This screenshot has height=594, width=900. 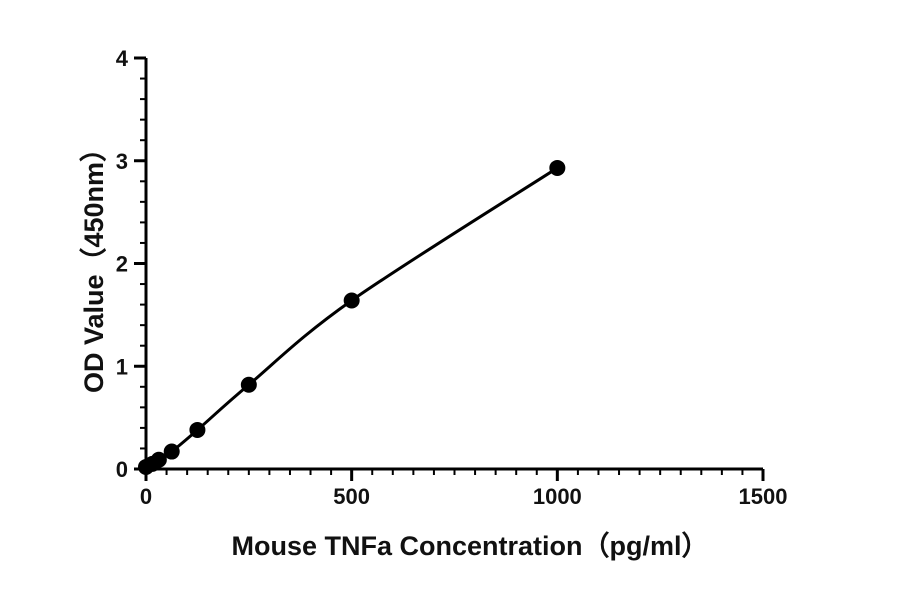 What do you see at coordinates (94, 264) in the screenshot?
I see `y-axis-title: OD Value（450nm）` at bounding box center [94, 264].